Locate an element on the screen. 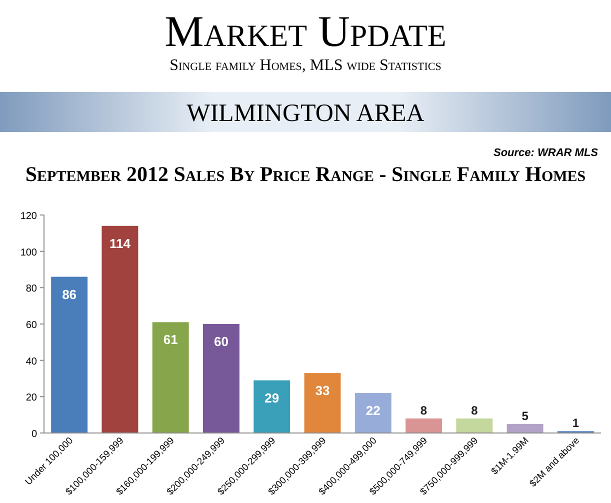 The height and width of the screenshot is (503, 611). y-tick-label: 120 is located at coordinates (29, 216).